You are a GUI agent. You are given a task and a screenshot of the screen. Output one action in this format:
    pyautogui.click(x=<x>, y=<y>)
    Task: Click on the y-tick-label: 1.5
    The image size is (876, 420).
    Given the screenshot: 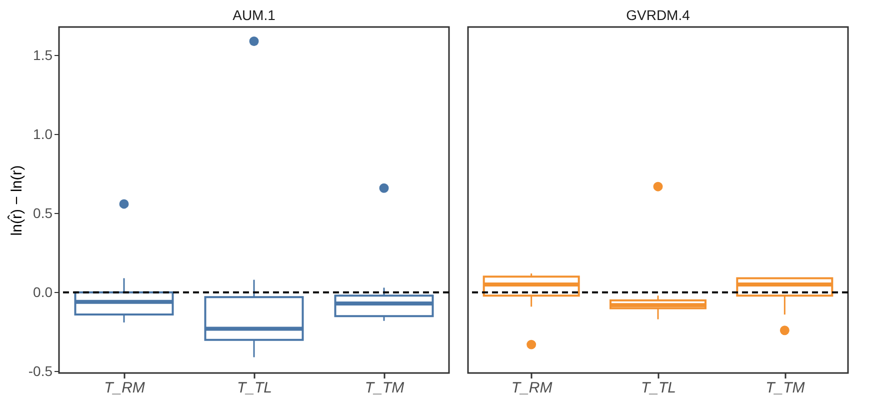 What is the action you would take?
    pyautogui.click(x=43, y=54)
    